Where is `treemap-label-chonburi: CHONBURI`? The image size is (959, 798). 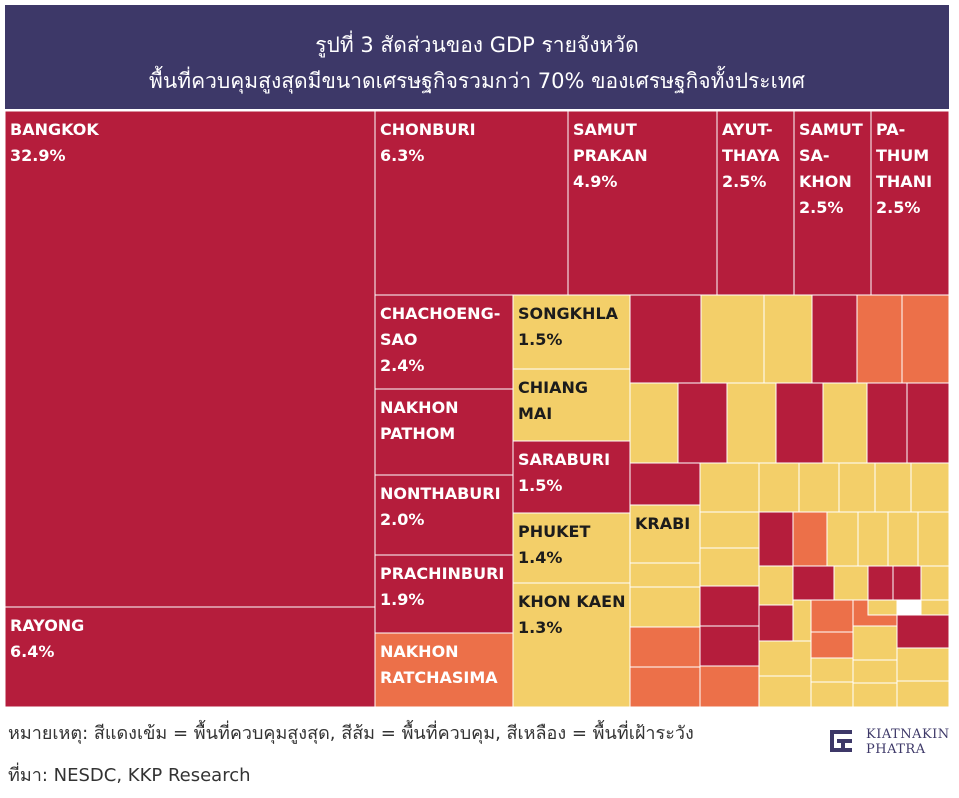 treemap-label-chonburi: CHONBURI is located at coordinates (428, 129).